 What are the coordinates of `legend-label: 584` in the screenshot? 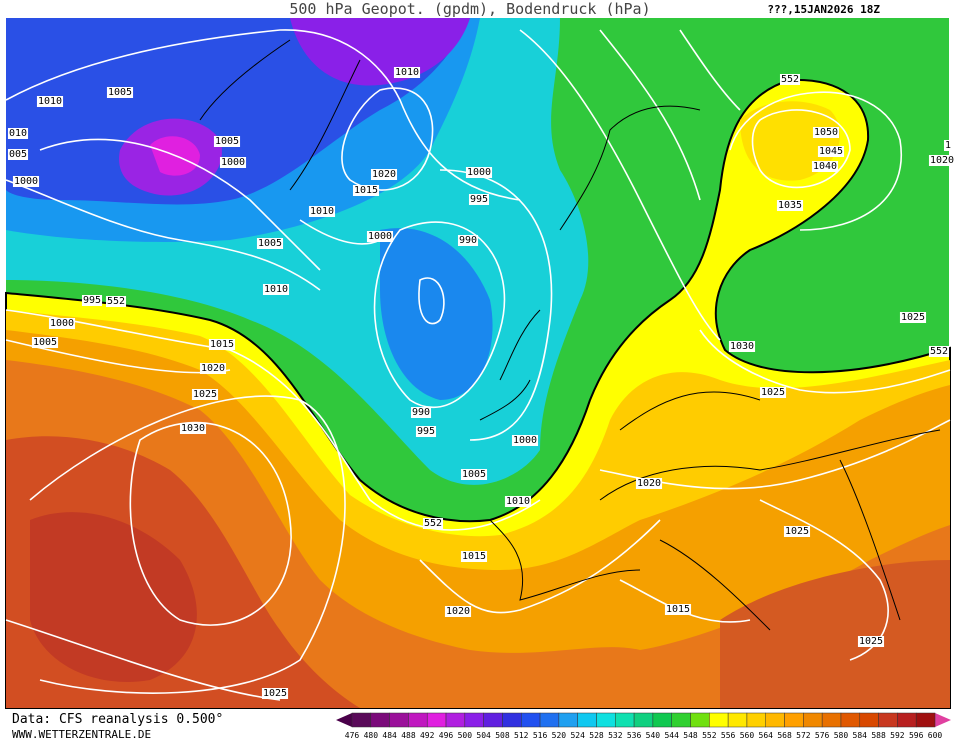 It's located at (860, 735).